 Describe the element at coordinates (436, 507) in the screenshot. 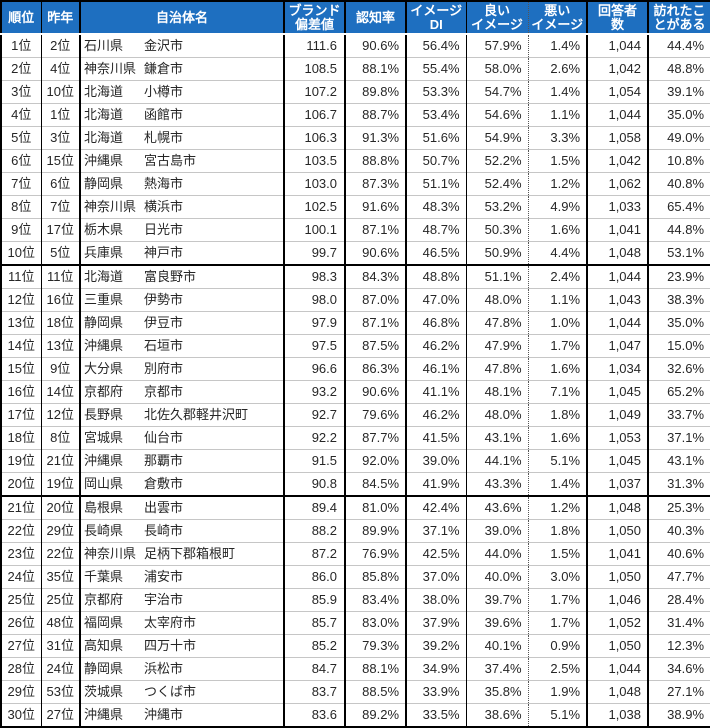

I see `cell-image_di: 42.4%` at that location.